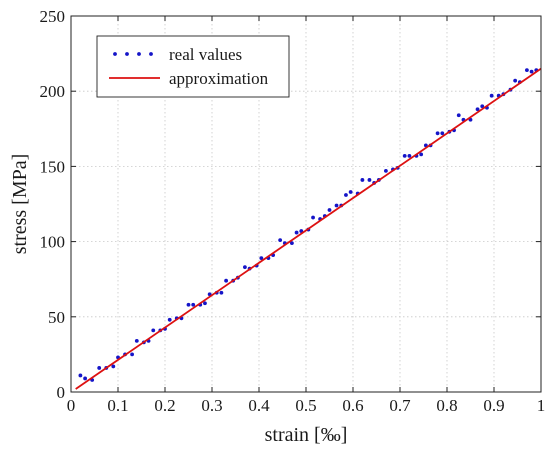 The height and width of the screenshot is (449, 550). Describe the element at coordinates (53, 166) in the screenshot. I see `y-tick-label: 150` at that location.